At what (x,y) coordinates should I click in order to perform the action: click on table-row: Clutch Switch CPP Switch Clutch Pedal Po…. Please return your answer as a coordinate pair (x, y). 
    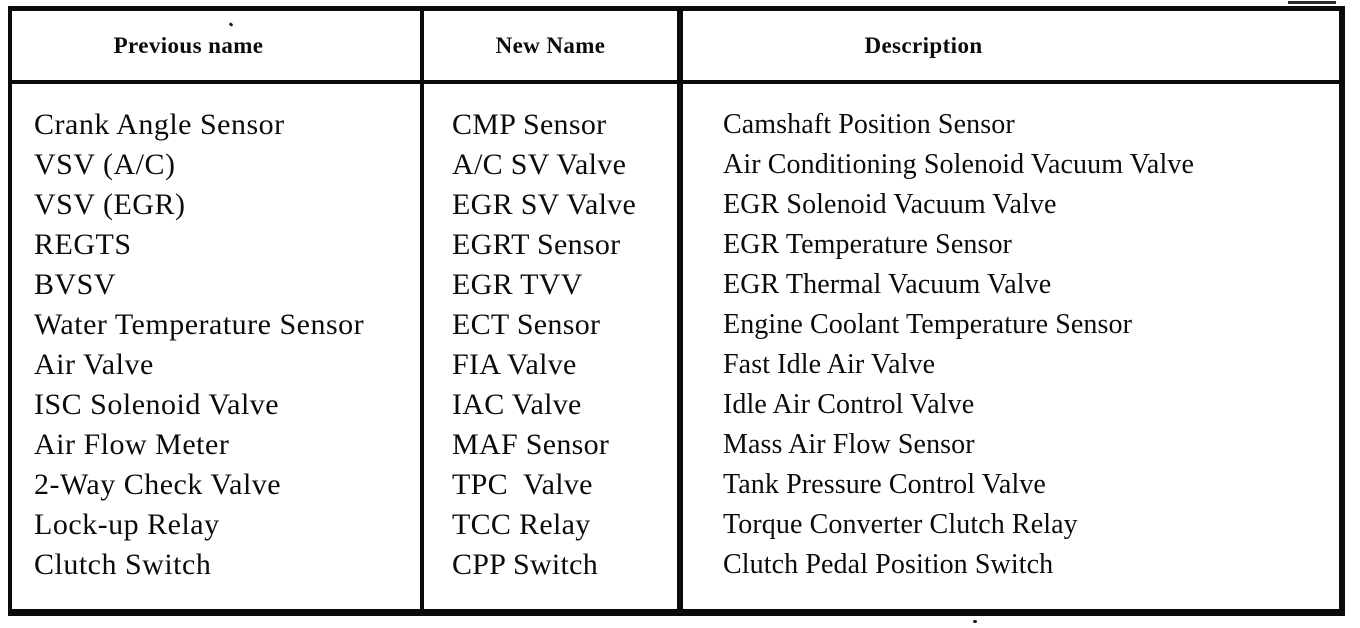
    Looking at the image, I should click on (676, 579).